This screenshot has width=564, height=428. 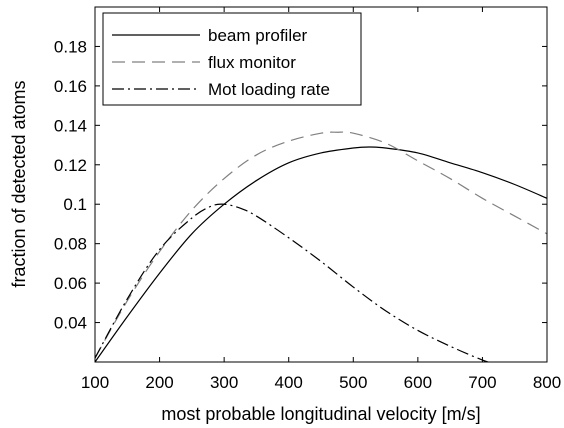 I want to click on x-tick-label: 400, so click(x=289, y=382).